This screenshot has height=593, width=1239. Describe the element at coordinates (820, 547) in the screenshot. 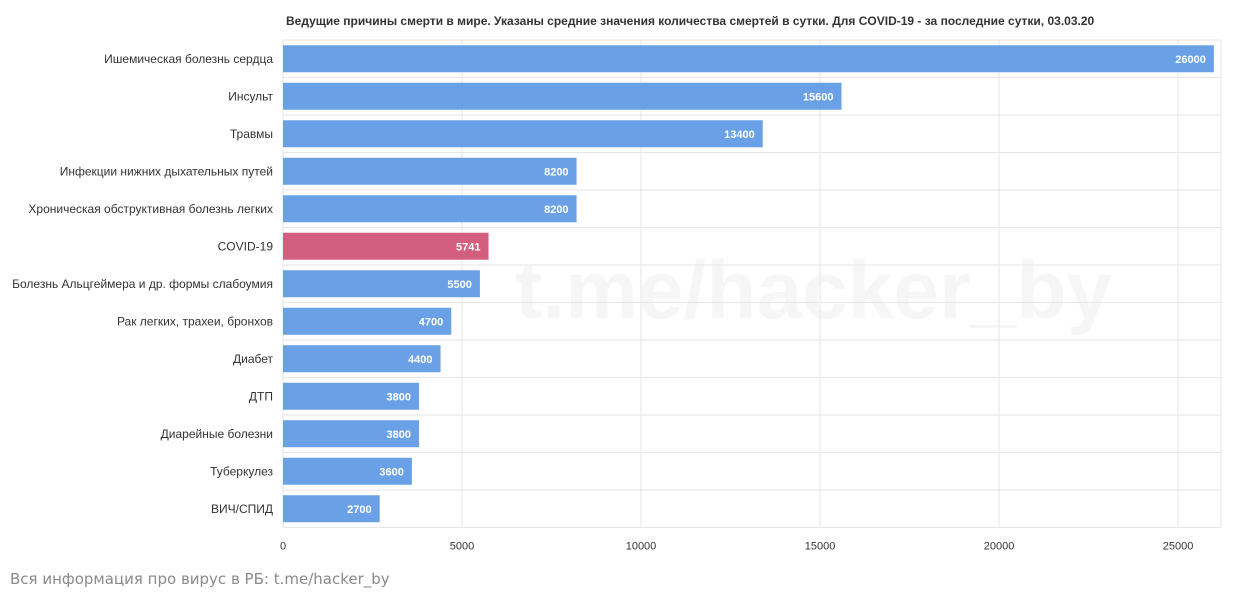

I see `x-tick-label: 15000` at that location.